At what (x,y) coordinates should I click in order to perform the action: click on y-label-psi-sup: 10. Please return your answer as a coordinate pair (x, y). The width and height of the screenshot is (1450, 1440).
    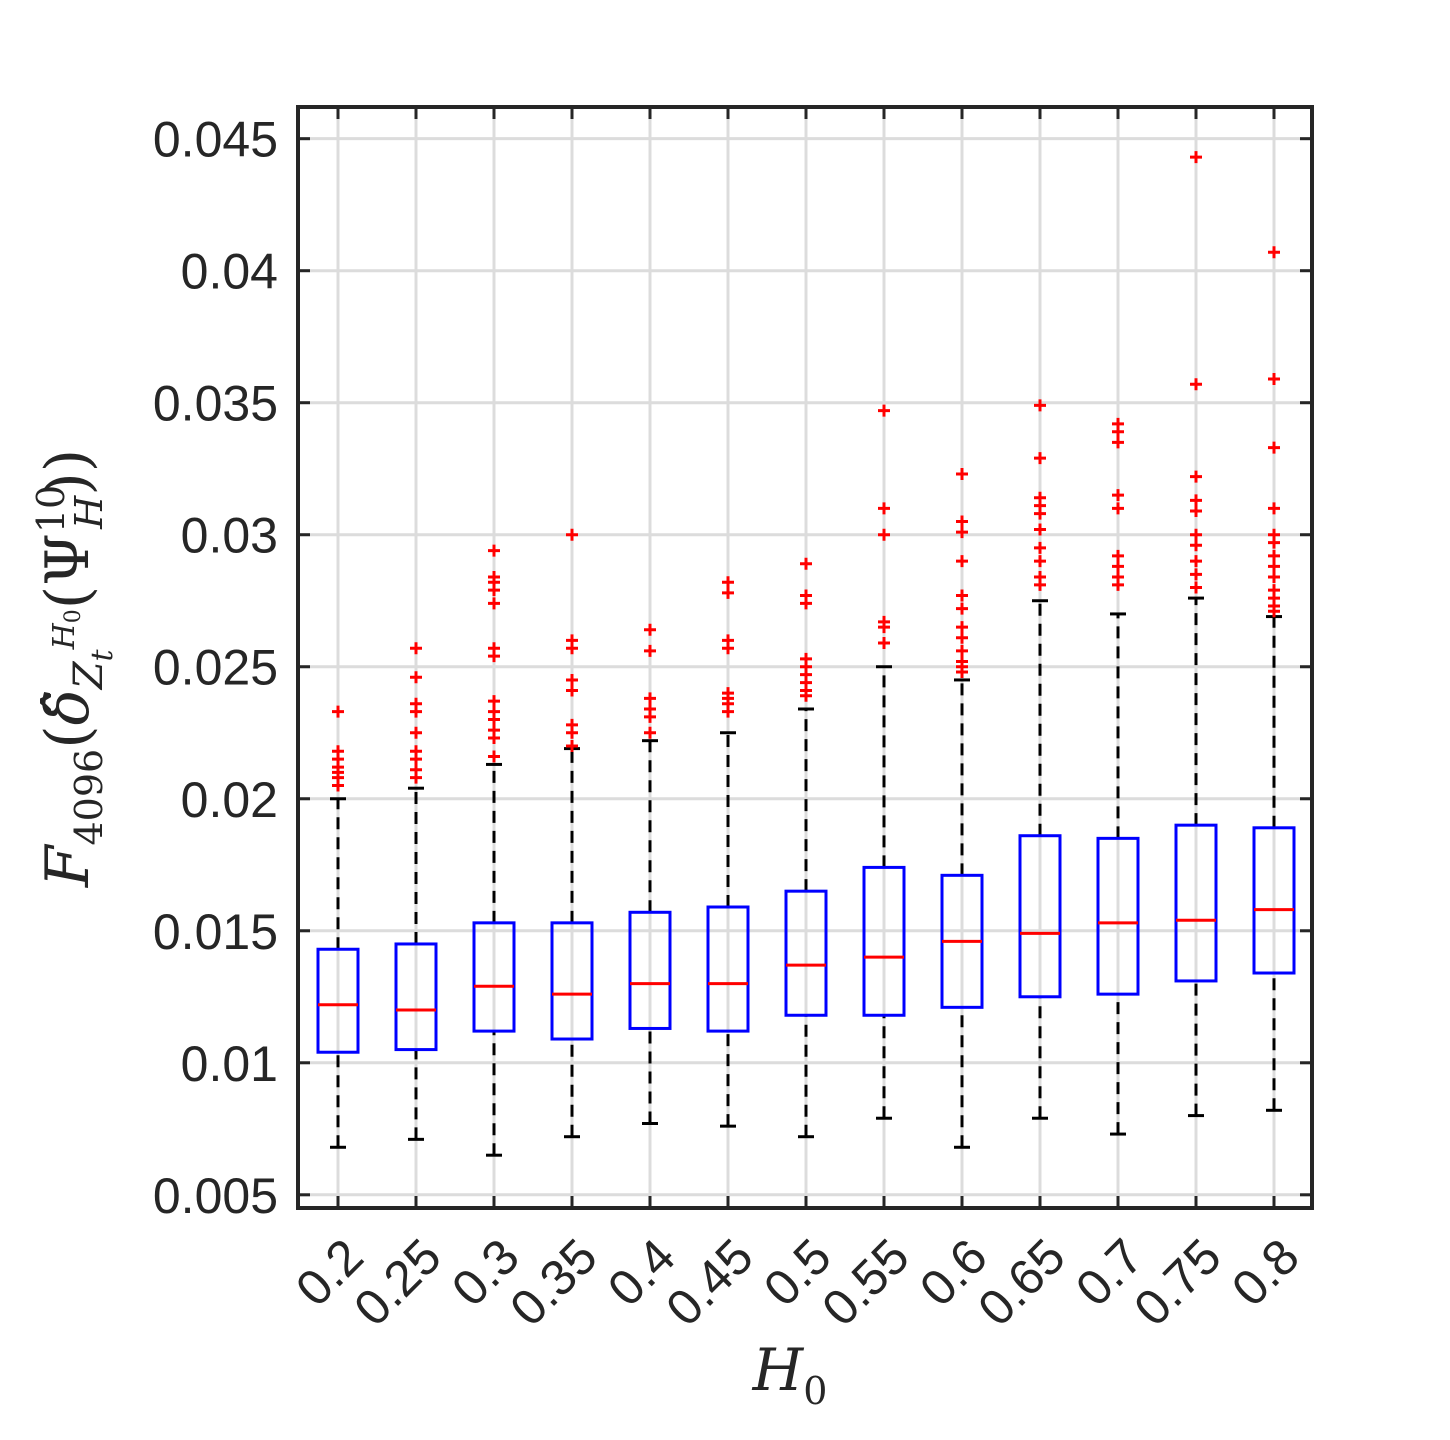
    Looking at the image, I should click on (51, 509).